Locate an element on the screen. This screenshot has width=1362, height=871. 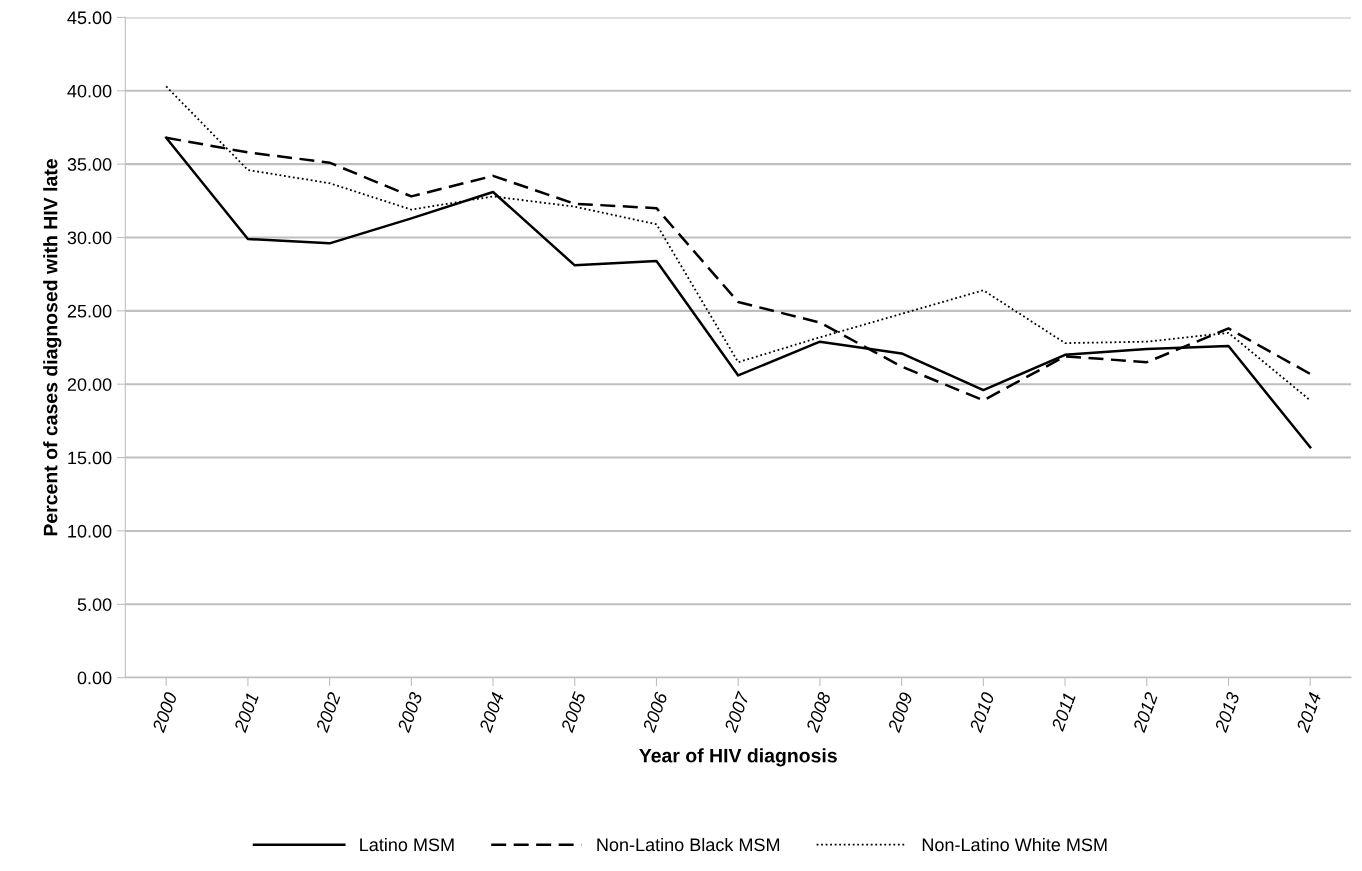
y-tick-label: 0.00 is located at coordinates (94, 678).